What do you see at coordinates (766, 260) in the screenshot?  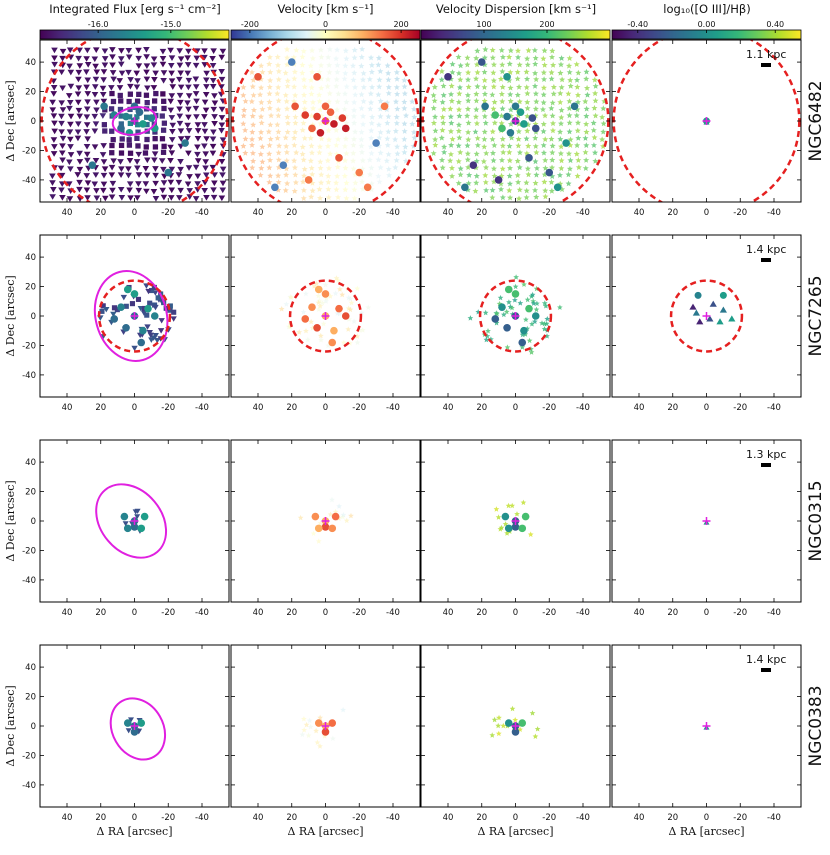 I see `scale-bar` at bounding box center [766, 260].